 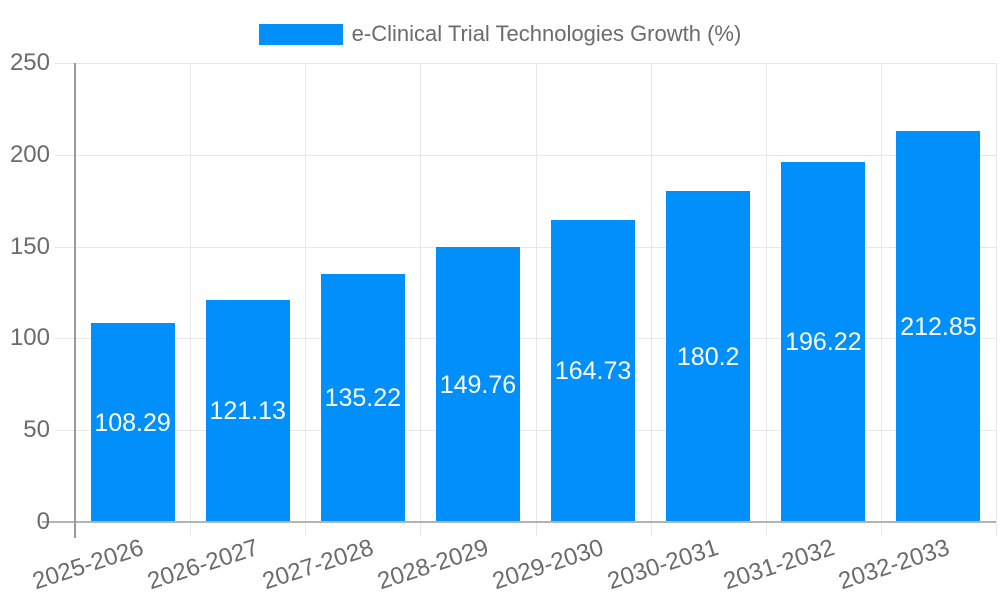 What do you see at coordinates (75, 300) in the screenshot?
I see `y-axis-line` at bounding box center [75, 300].